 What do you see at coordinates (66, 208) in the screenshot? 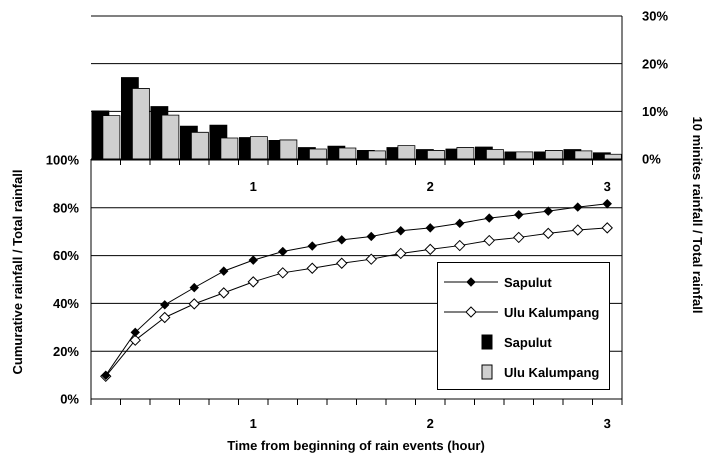
I see `y-tick-label: 80%` at bounding box center [66, 208].